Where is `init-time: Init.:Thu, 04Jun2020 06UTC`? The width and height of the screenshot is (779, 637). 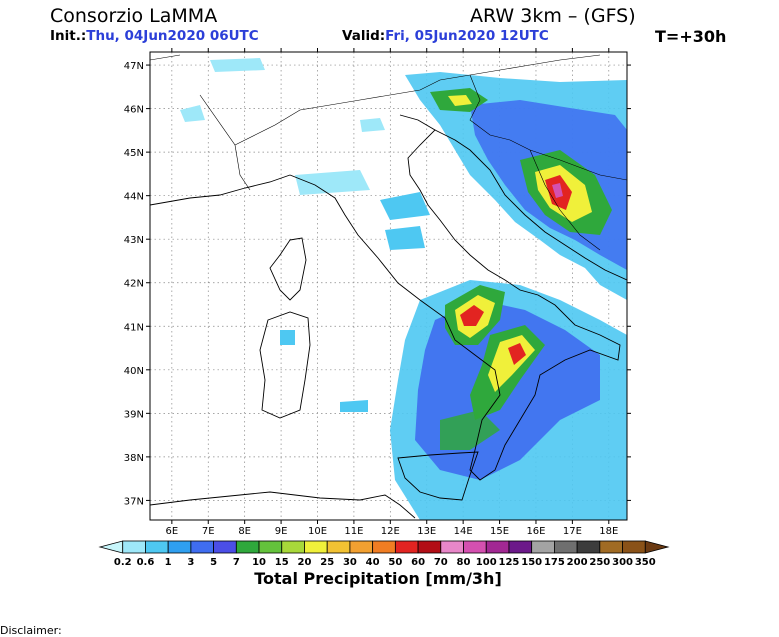 init-time: Init.:Thu, 04Jun2020 06UTC is located at coordinates (154, 36).